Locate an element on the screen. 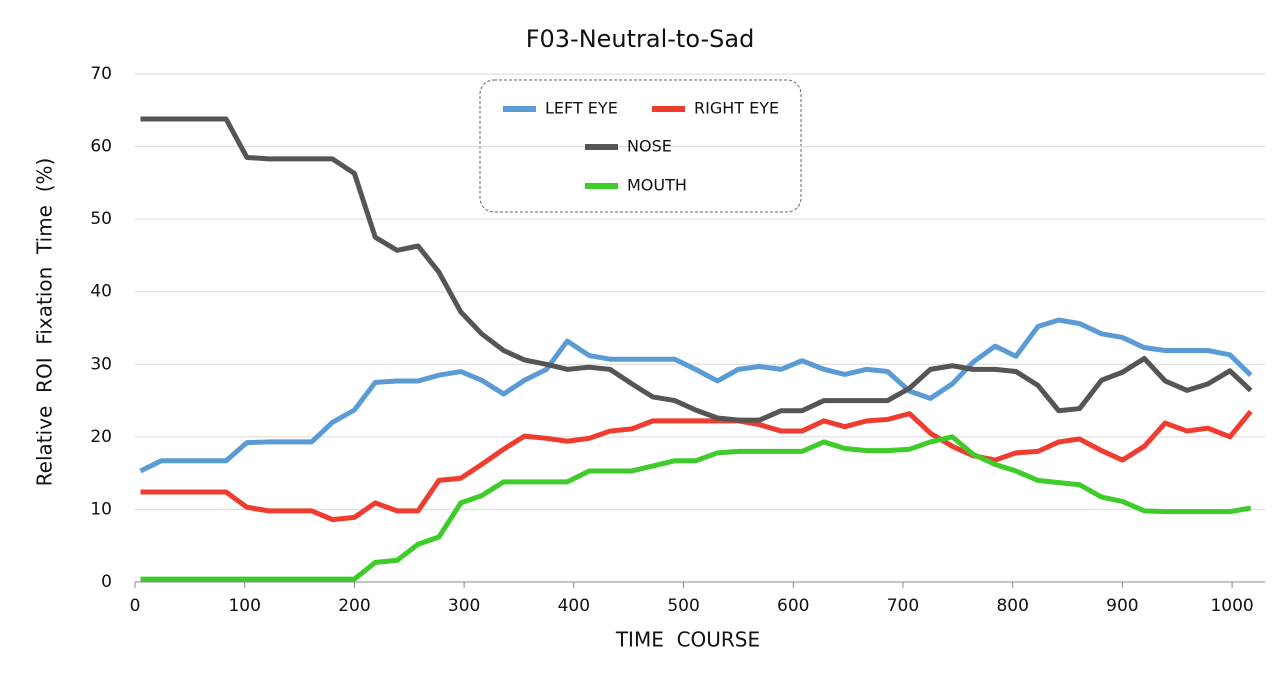 The height and width of the screenshot is (680, 1278). x-tick-label: 1000 is located at coordinates (1231, 606).